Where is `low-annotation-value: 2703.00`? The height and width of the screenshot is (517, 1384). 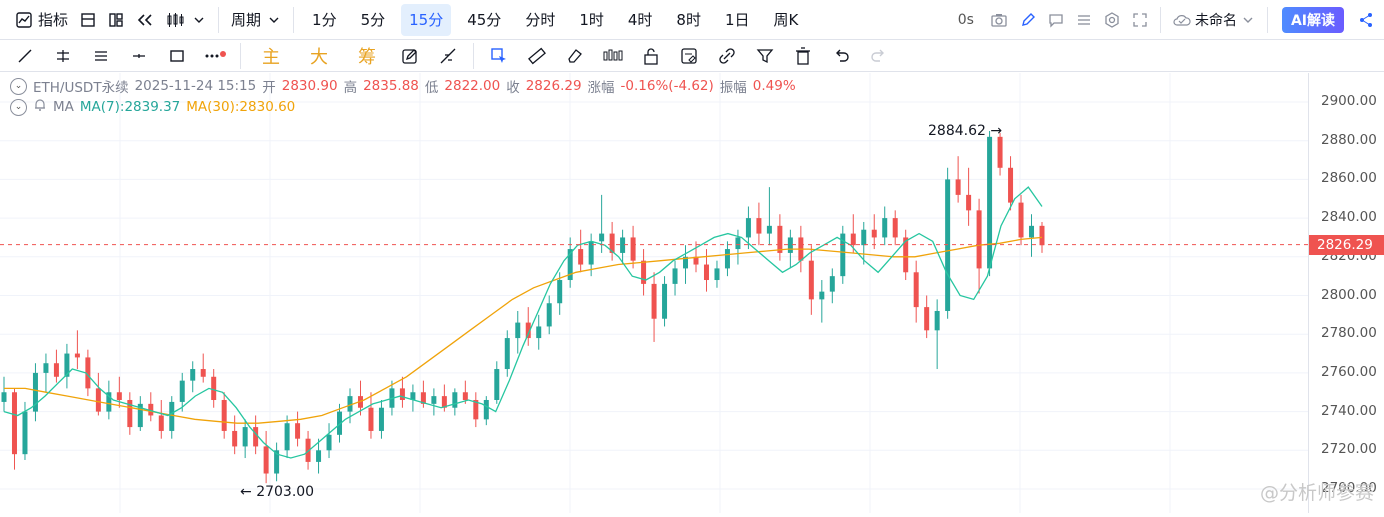 low-annotation-value: 2703.00 is located at coordinates (285, 492).